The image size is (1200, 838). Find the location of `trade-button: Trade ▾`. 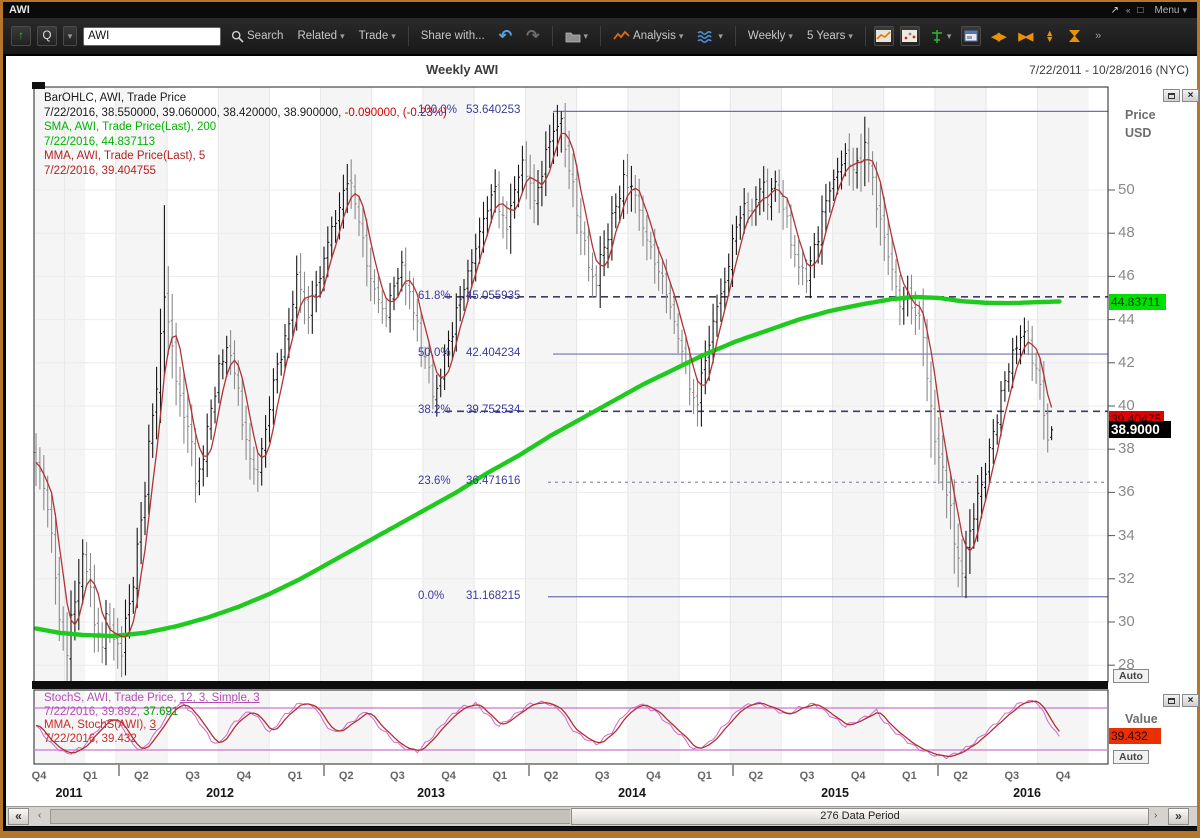

trade-button: Trade ▾ is located at coordinates (377, 36).